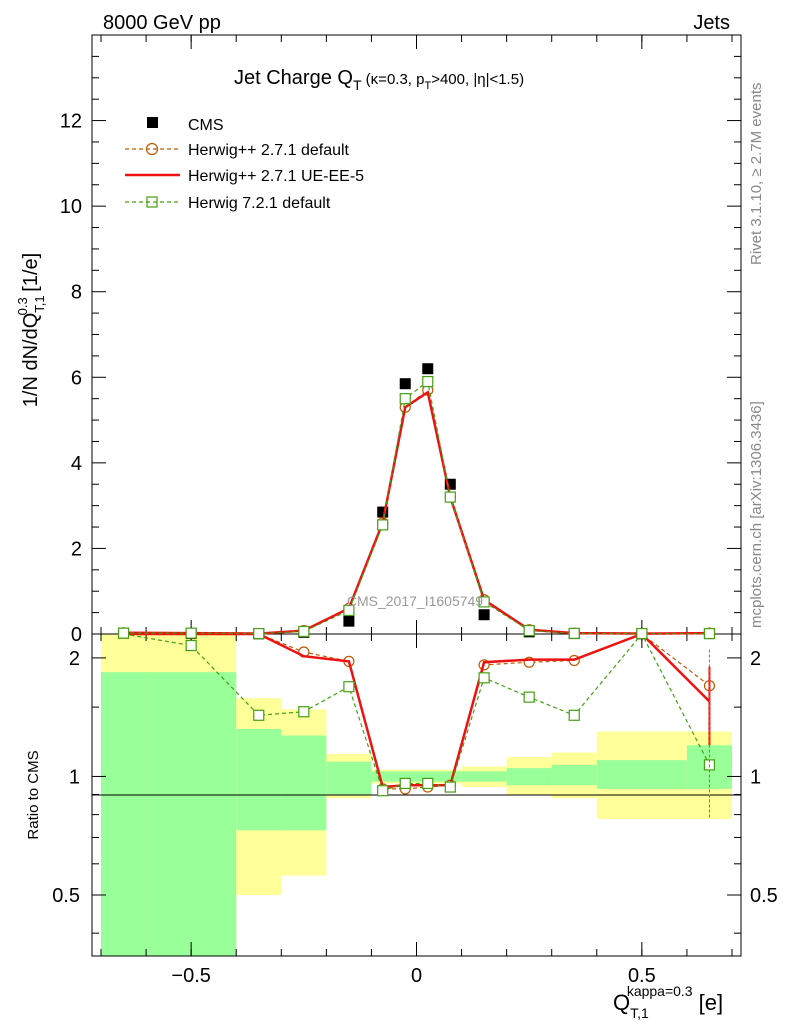  What do you see at coordinates (755, 659) in the screenshot?
I see `ratio-y-tick-label-right: 2` at bounding box center [755, 659].